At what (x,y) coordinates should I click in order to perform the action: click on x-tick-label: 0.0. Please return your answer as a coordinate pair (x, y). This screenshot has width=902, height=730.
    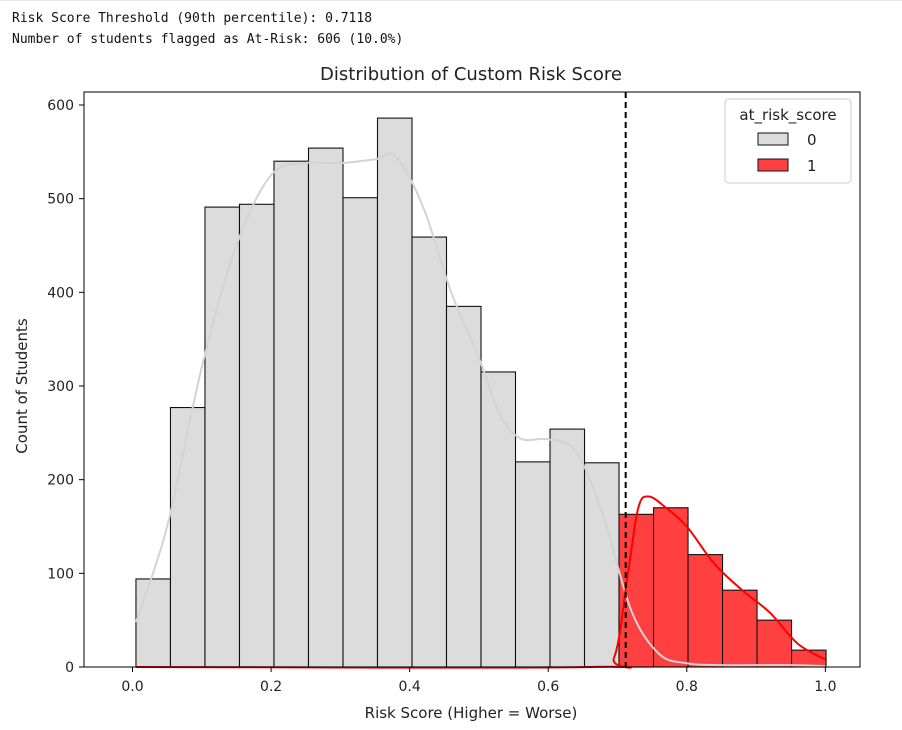
    Looking at the image, I should click on (132, 687).